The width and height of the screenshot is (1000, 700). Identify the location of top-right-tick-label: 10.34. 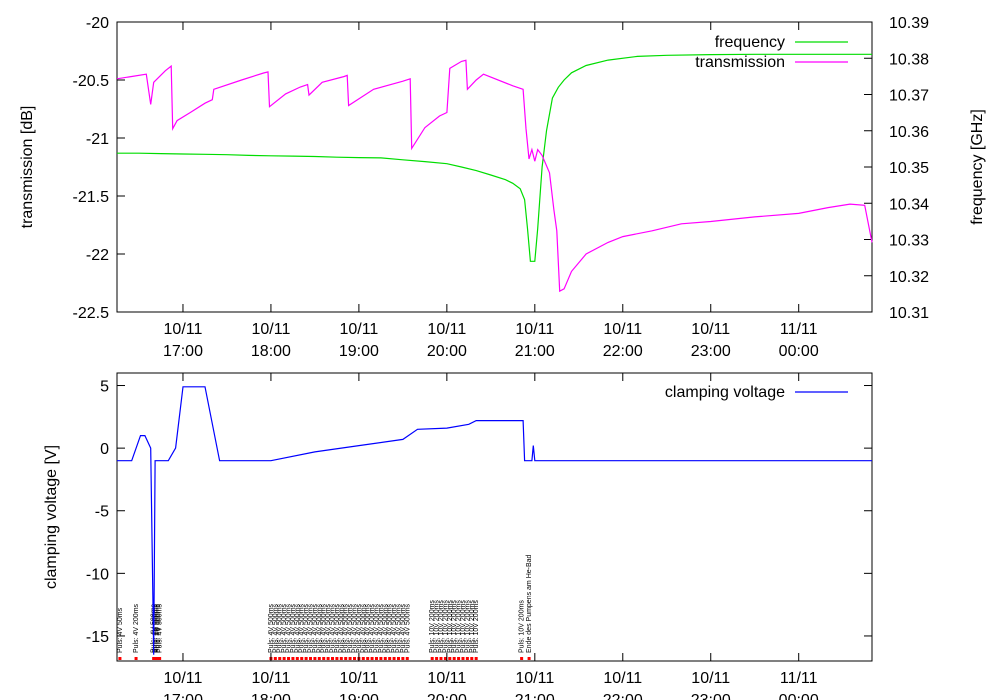
(909, 204).